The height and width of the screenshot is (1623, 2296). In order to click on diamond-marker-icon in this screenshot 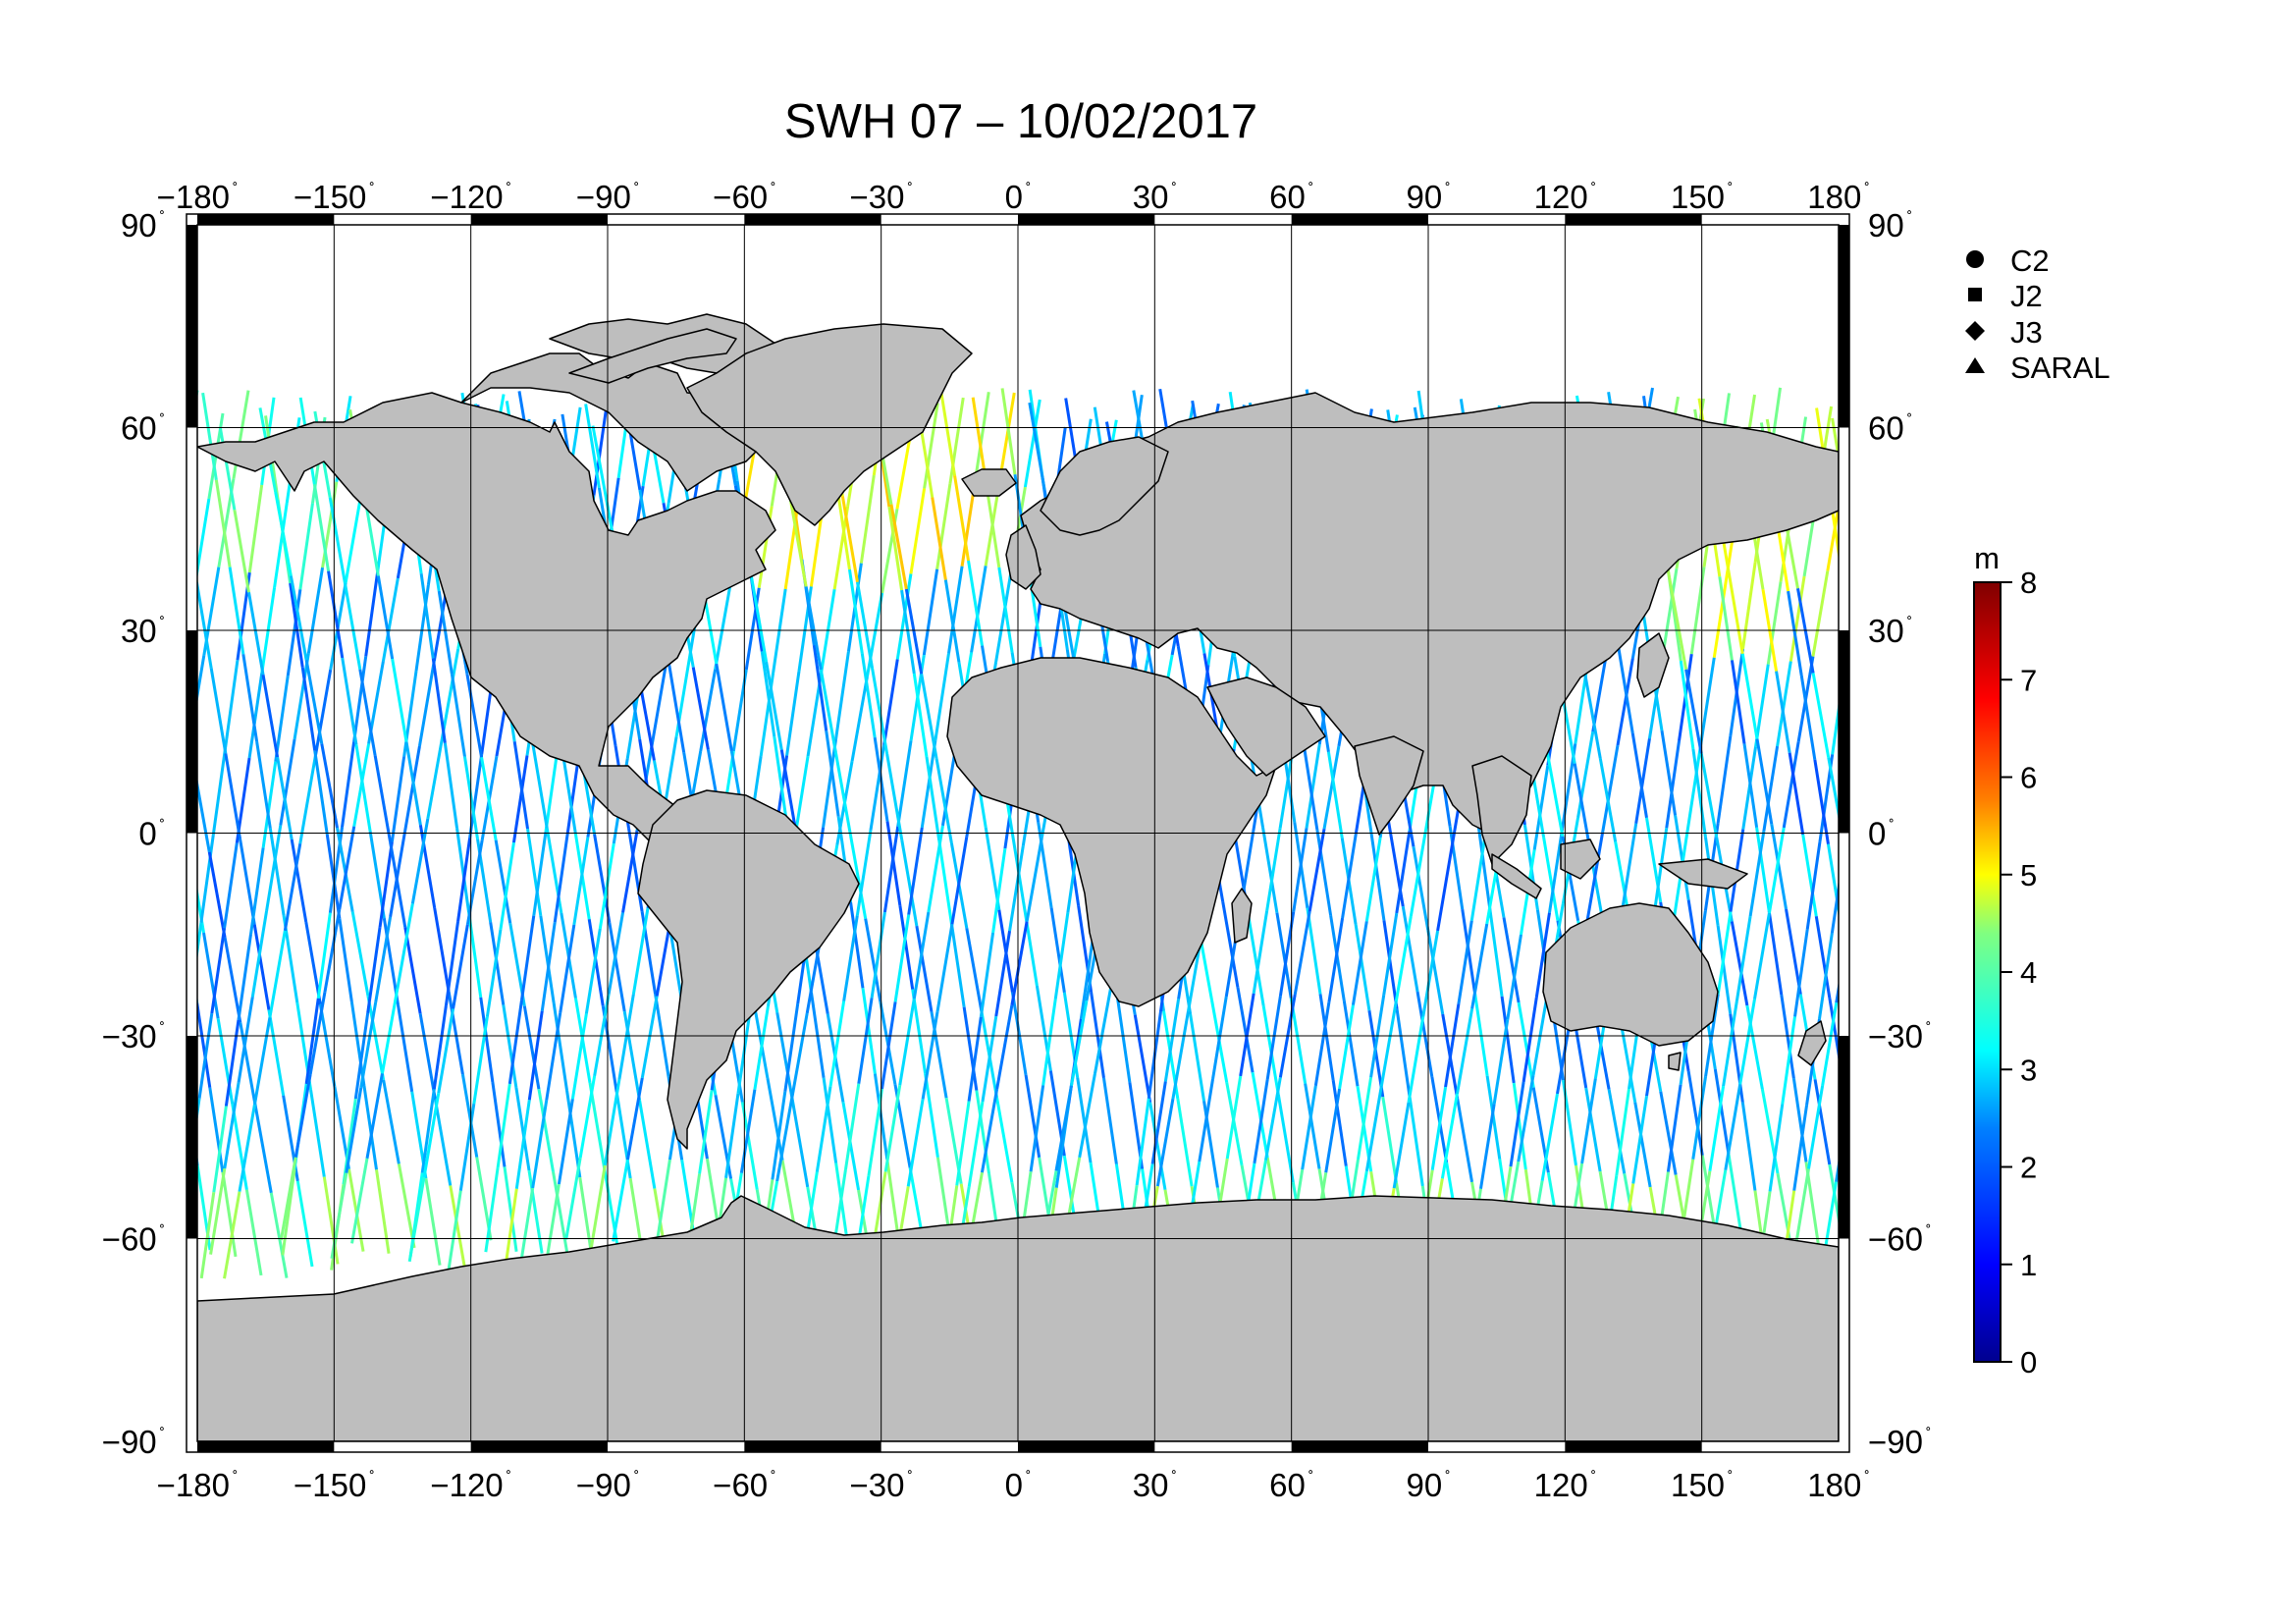, I will do `click(1975, 331)`.